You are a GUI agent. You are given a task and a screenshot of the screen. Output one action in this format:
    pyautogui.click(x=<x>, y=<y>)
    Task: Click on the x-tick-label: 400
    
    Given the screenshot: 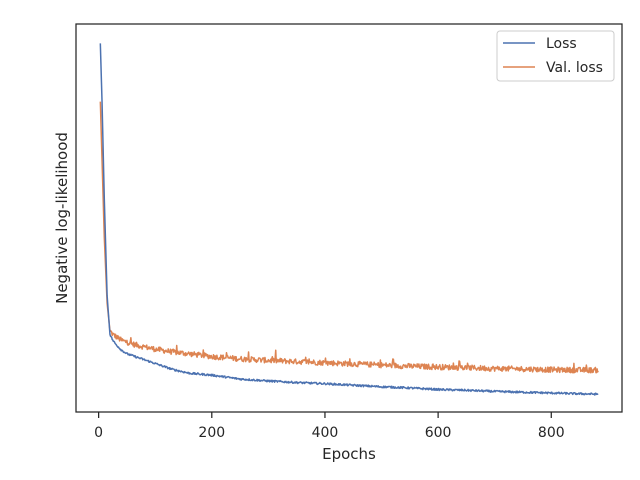 What is the action you would take?
    pyautogui.click(x=325, y=433)
    